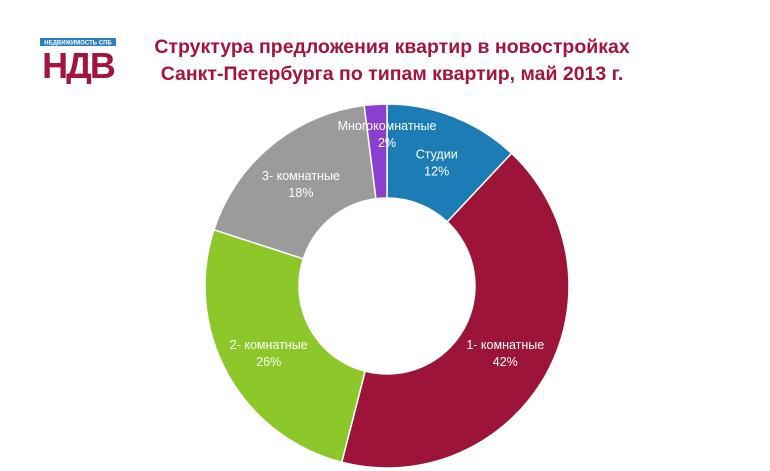 The height and width of the screenshot is (471, 770). What do you see at coordinates (78, 44) in the screenshot?
I see `svg-text: НЕДВИЖИМОСТЬ СПБ` at bounding box center [78, 44].